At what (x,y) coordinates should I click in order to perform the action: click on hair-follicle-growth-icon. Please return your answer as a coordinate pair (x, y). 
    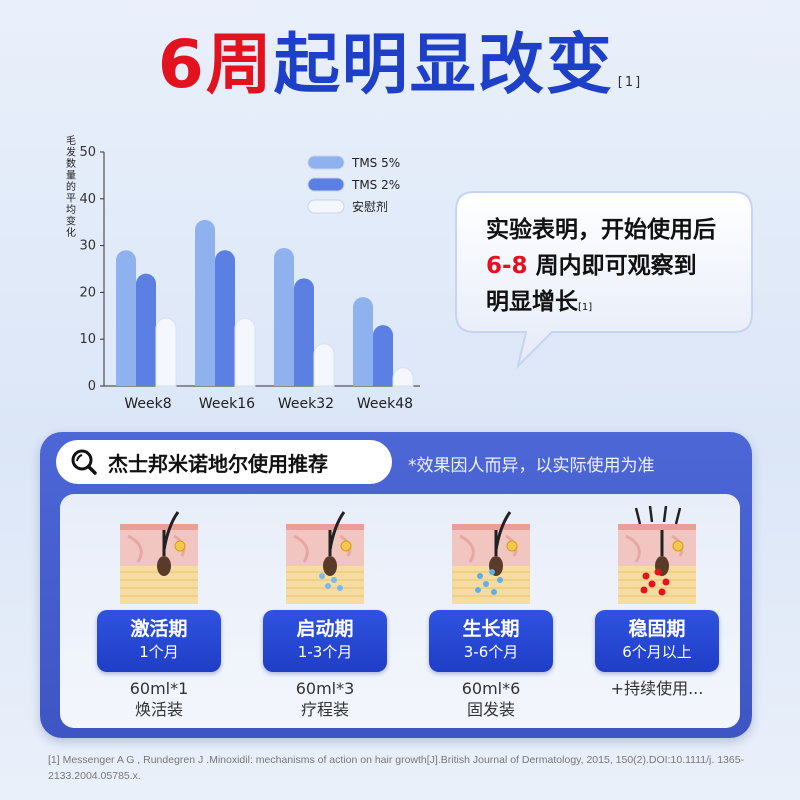
    Looking at the image, I should click on (491, 556).